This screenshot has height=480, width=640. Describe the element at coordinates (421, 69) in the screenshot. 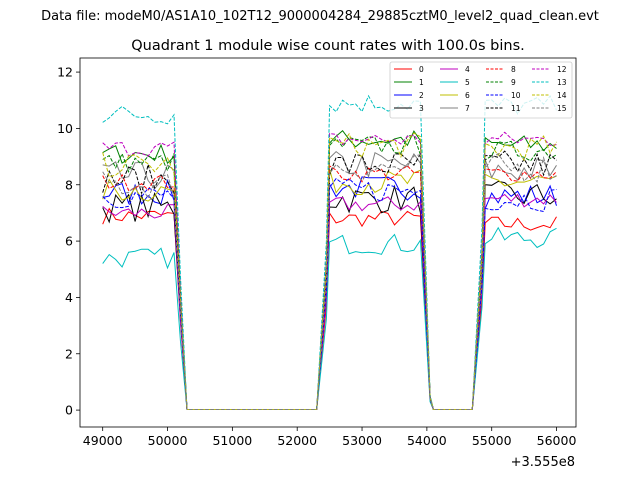

I see `legend-label-0: 0` at that location.